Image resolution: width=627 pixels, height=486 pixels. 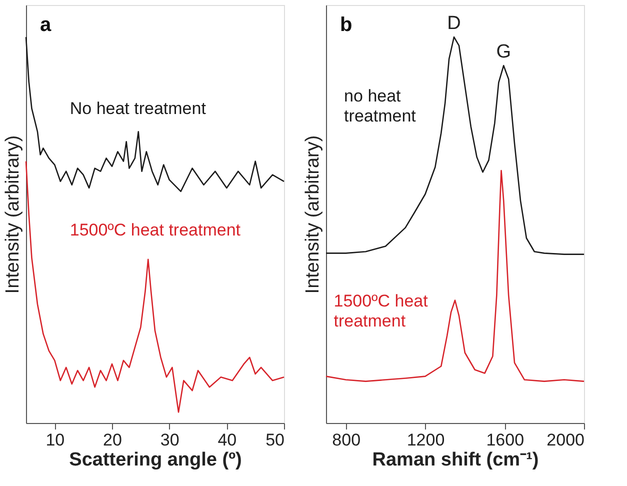 What do you see at coordinates (155, 460) in the screenshot?
I see `x-axis-title: Scattering angle (º)` at bounding box center [155, 460].